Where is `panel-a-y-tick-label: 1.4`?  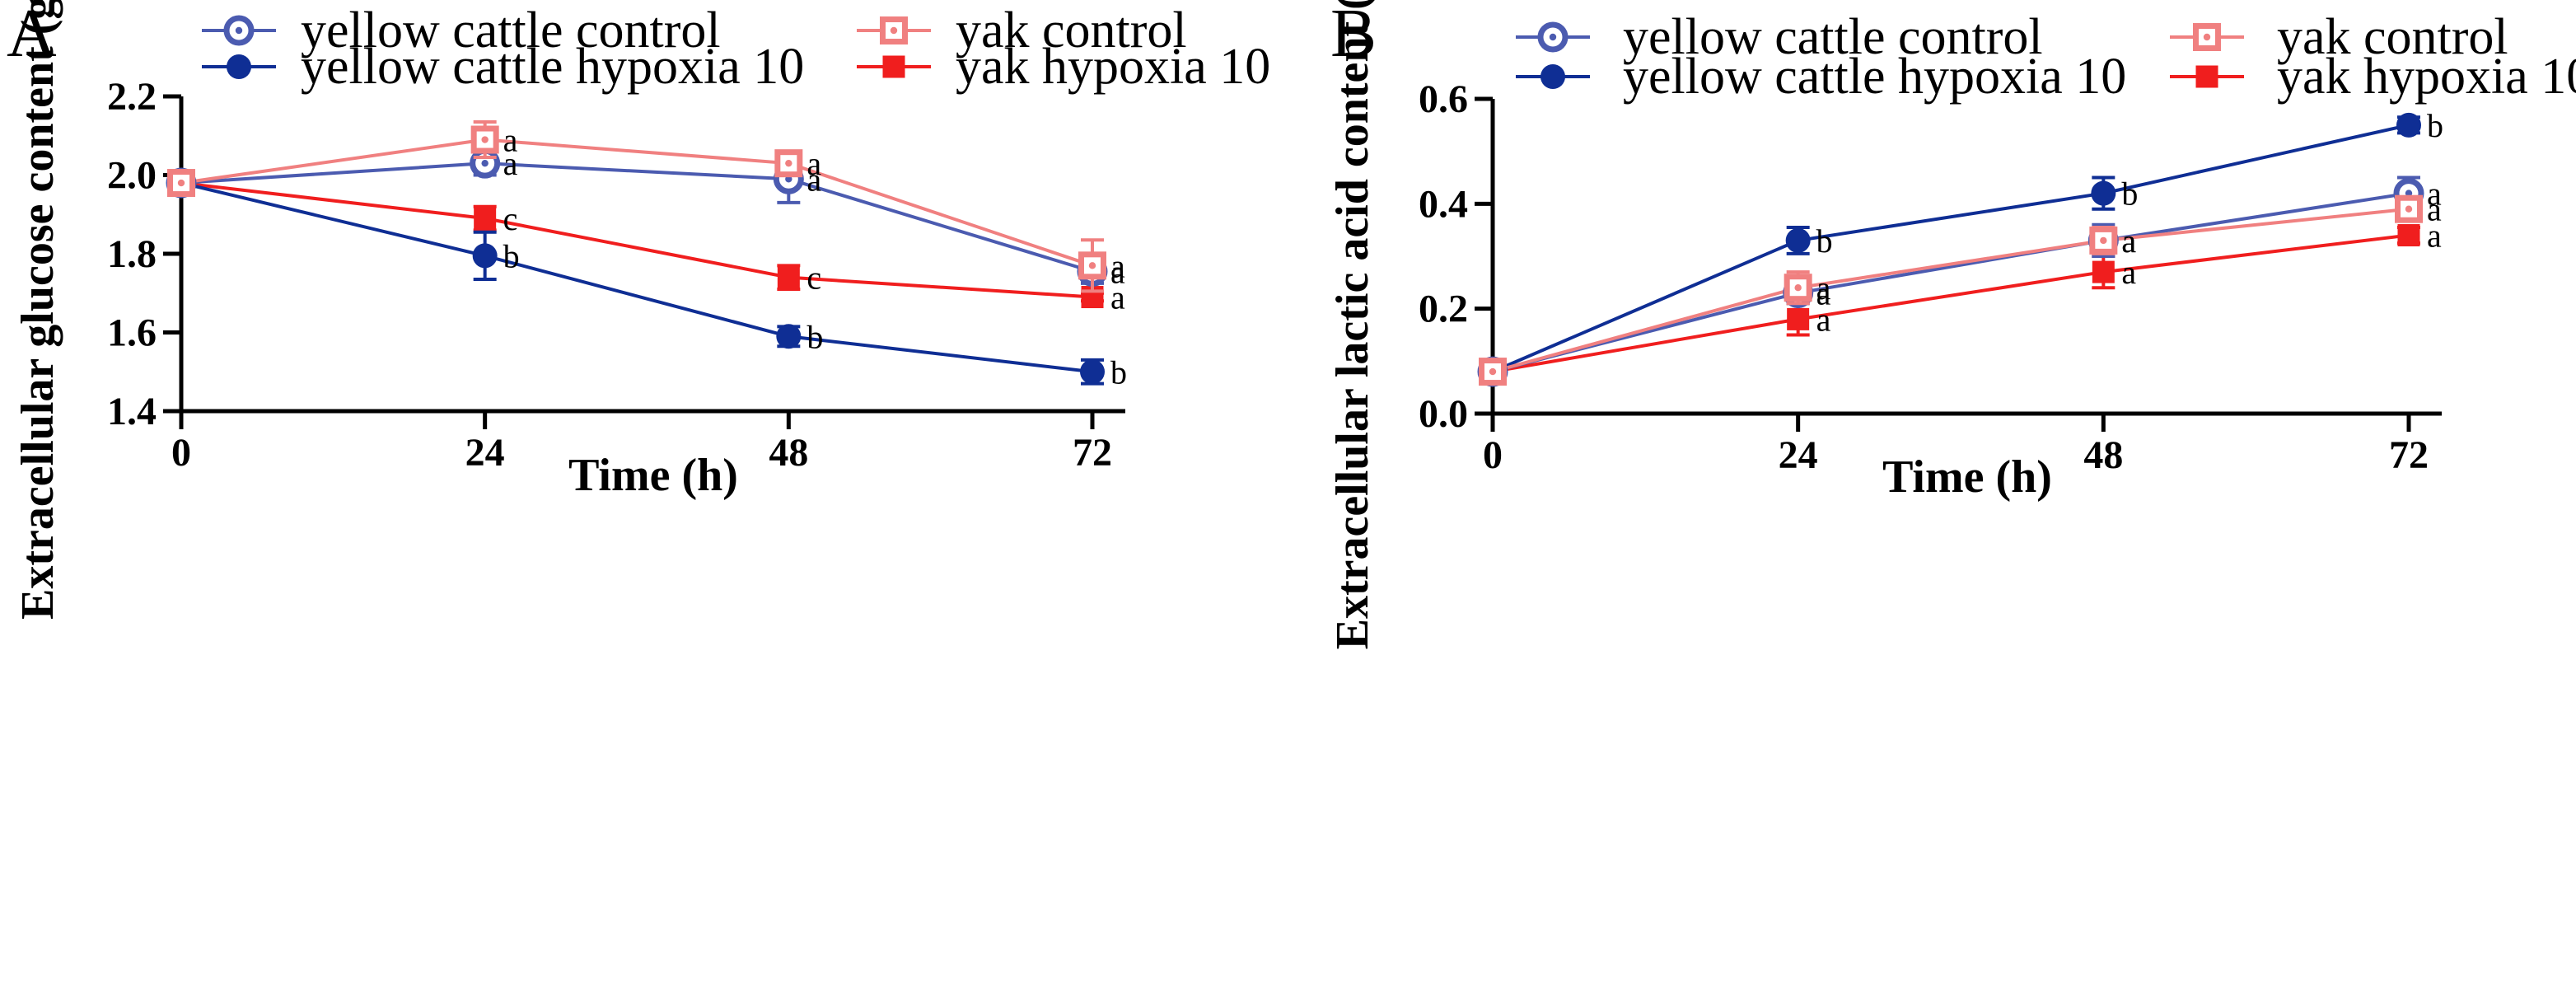 panel-a-y-tick-label: 1.4 is located at coordinates (132, 411).